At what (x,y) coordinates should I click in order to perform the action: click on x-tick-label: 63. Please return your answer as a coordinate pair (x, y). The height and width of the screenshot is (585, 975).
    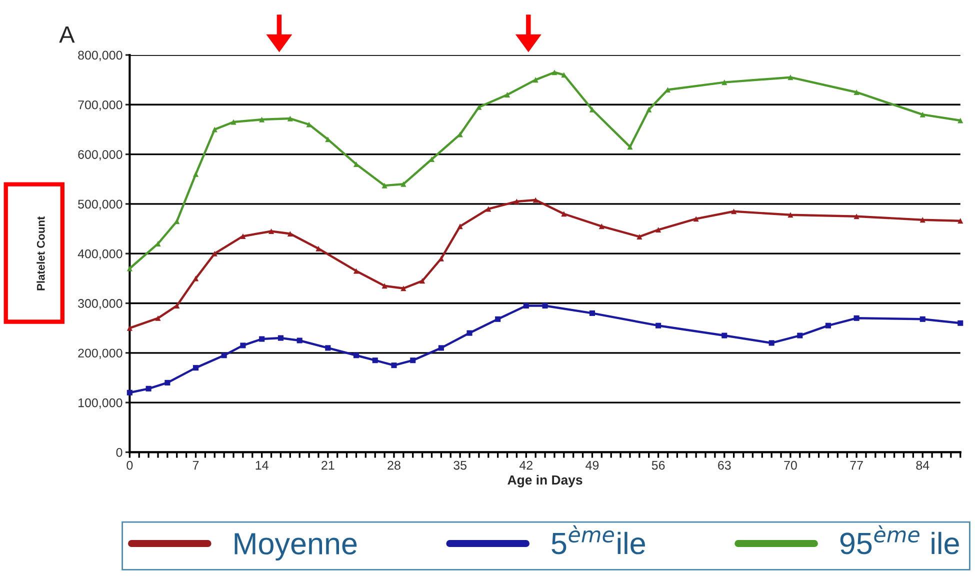
    Looking at the image, I should click on (724, 465).